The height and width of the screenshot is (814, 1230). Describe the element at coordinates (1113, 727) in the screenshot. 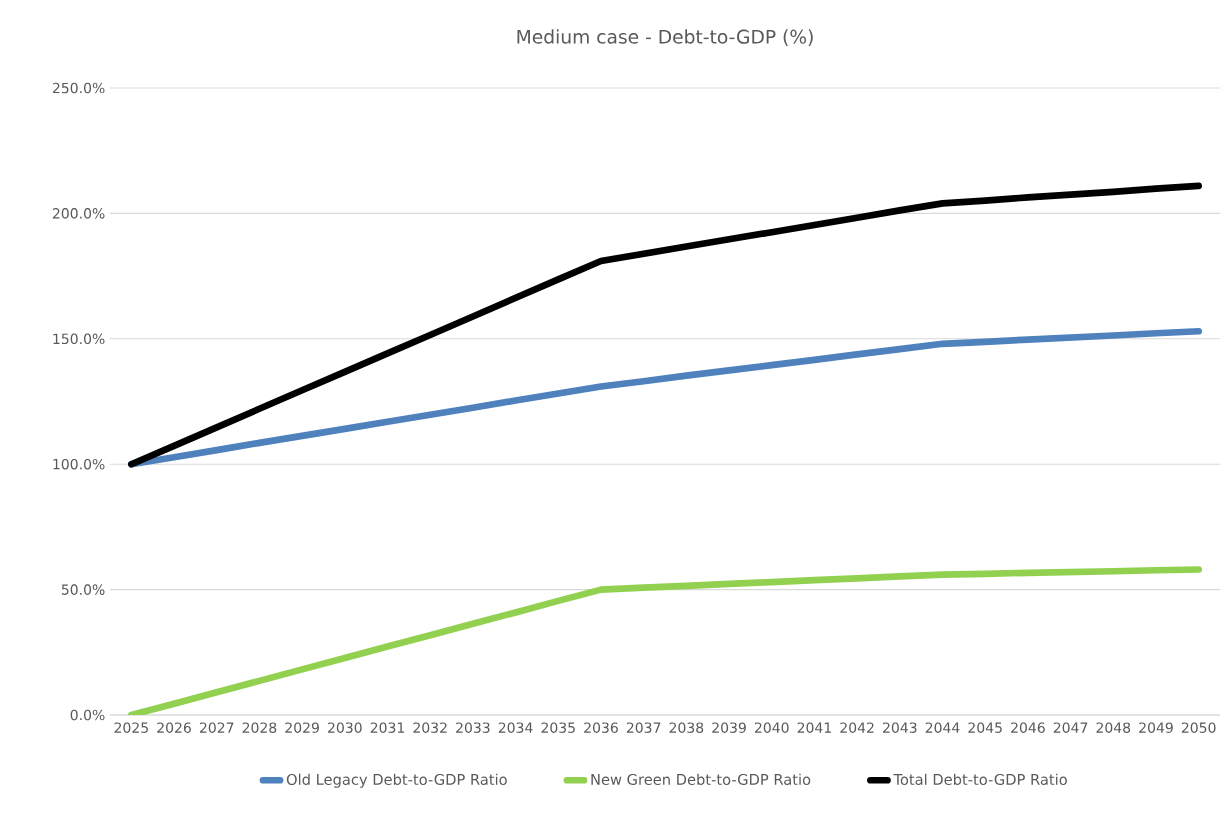

I see `x-tick-label: 2048` at that location.